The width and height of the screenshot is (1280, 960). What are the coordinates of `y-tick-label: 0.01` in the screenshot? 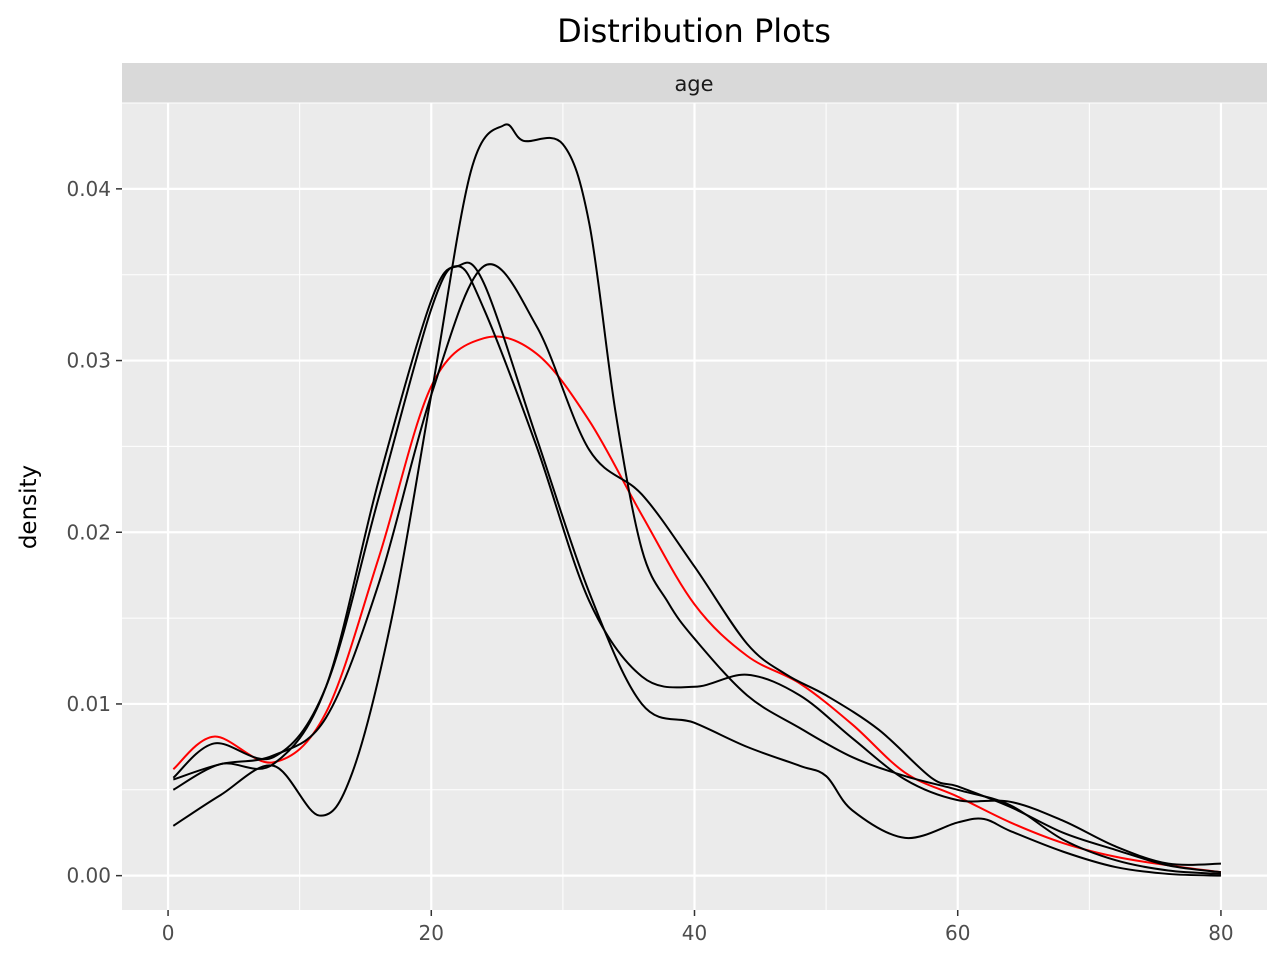 It's located at (88, 704).